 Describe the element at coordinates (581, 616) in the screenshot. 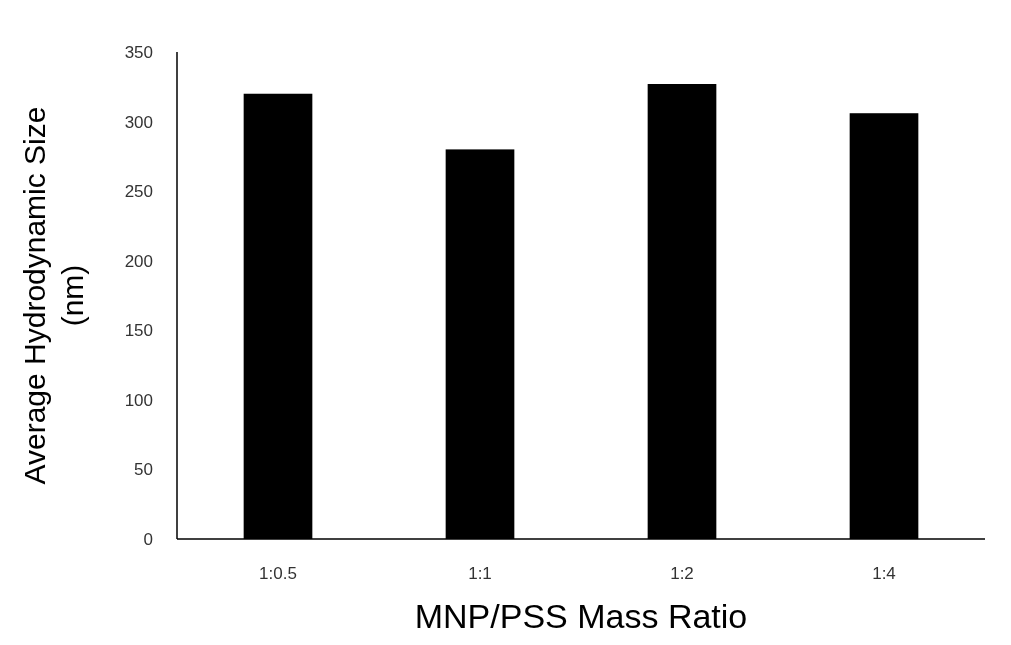

I see `x-axis-title: MNP/PSS Mass Ratio` at that location.